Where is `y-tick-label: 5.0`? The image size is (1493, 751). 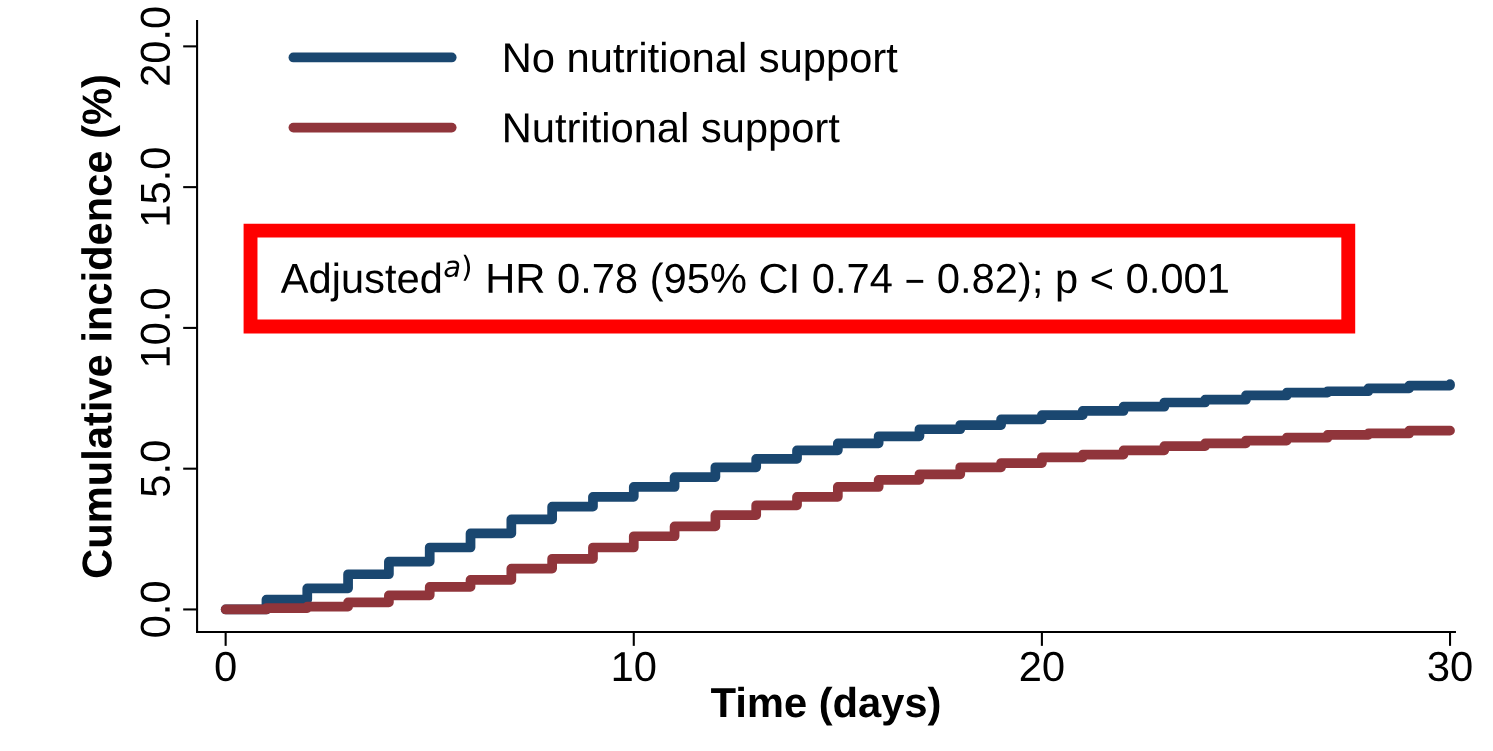 y-tick-label: 5.0 is located at coordinates (155, 468).